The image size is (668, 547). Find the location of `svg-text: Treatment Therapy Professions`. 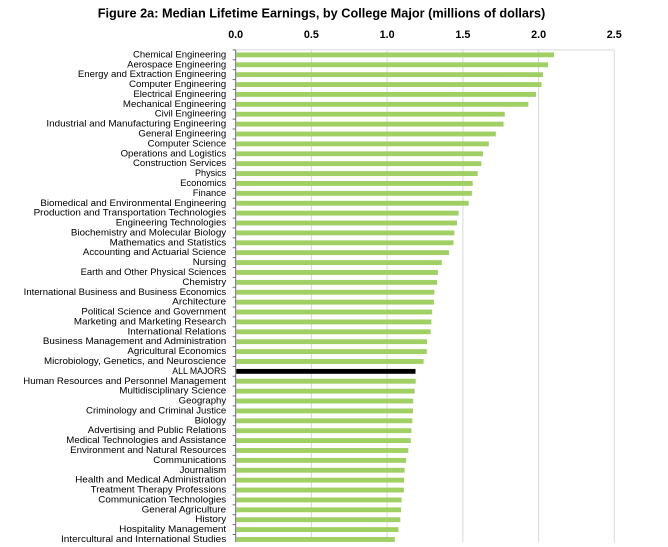

svg-text: Treatment Therapy Professions is located at coordinates (159, 490).